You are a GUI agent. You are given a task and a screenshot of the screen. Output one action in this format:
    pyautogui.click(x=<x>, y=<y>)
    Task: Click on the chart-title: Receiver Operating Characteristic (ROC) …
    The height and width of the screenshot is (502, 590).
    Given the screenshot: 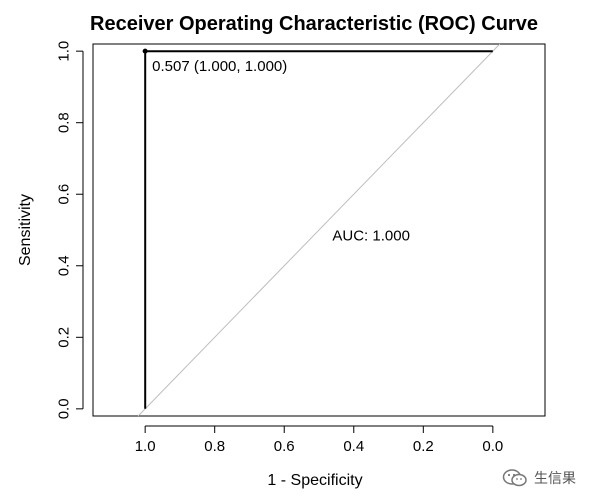 What is the action you would take?
    pyautogui.click(x=314, y=24)
    